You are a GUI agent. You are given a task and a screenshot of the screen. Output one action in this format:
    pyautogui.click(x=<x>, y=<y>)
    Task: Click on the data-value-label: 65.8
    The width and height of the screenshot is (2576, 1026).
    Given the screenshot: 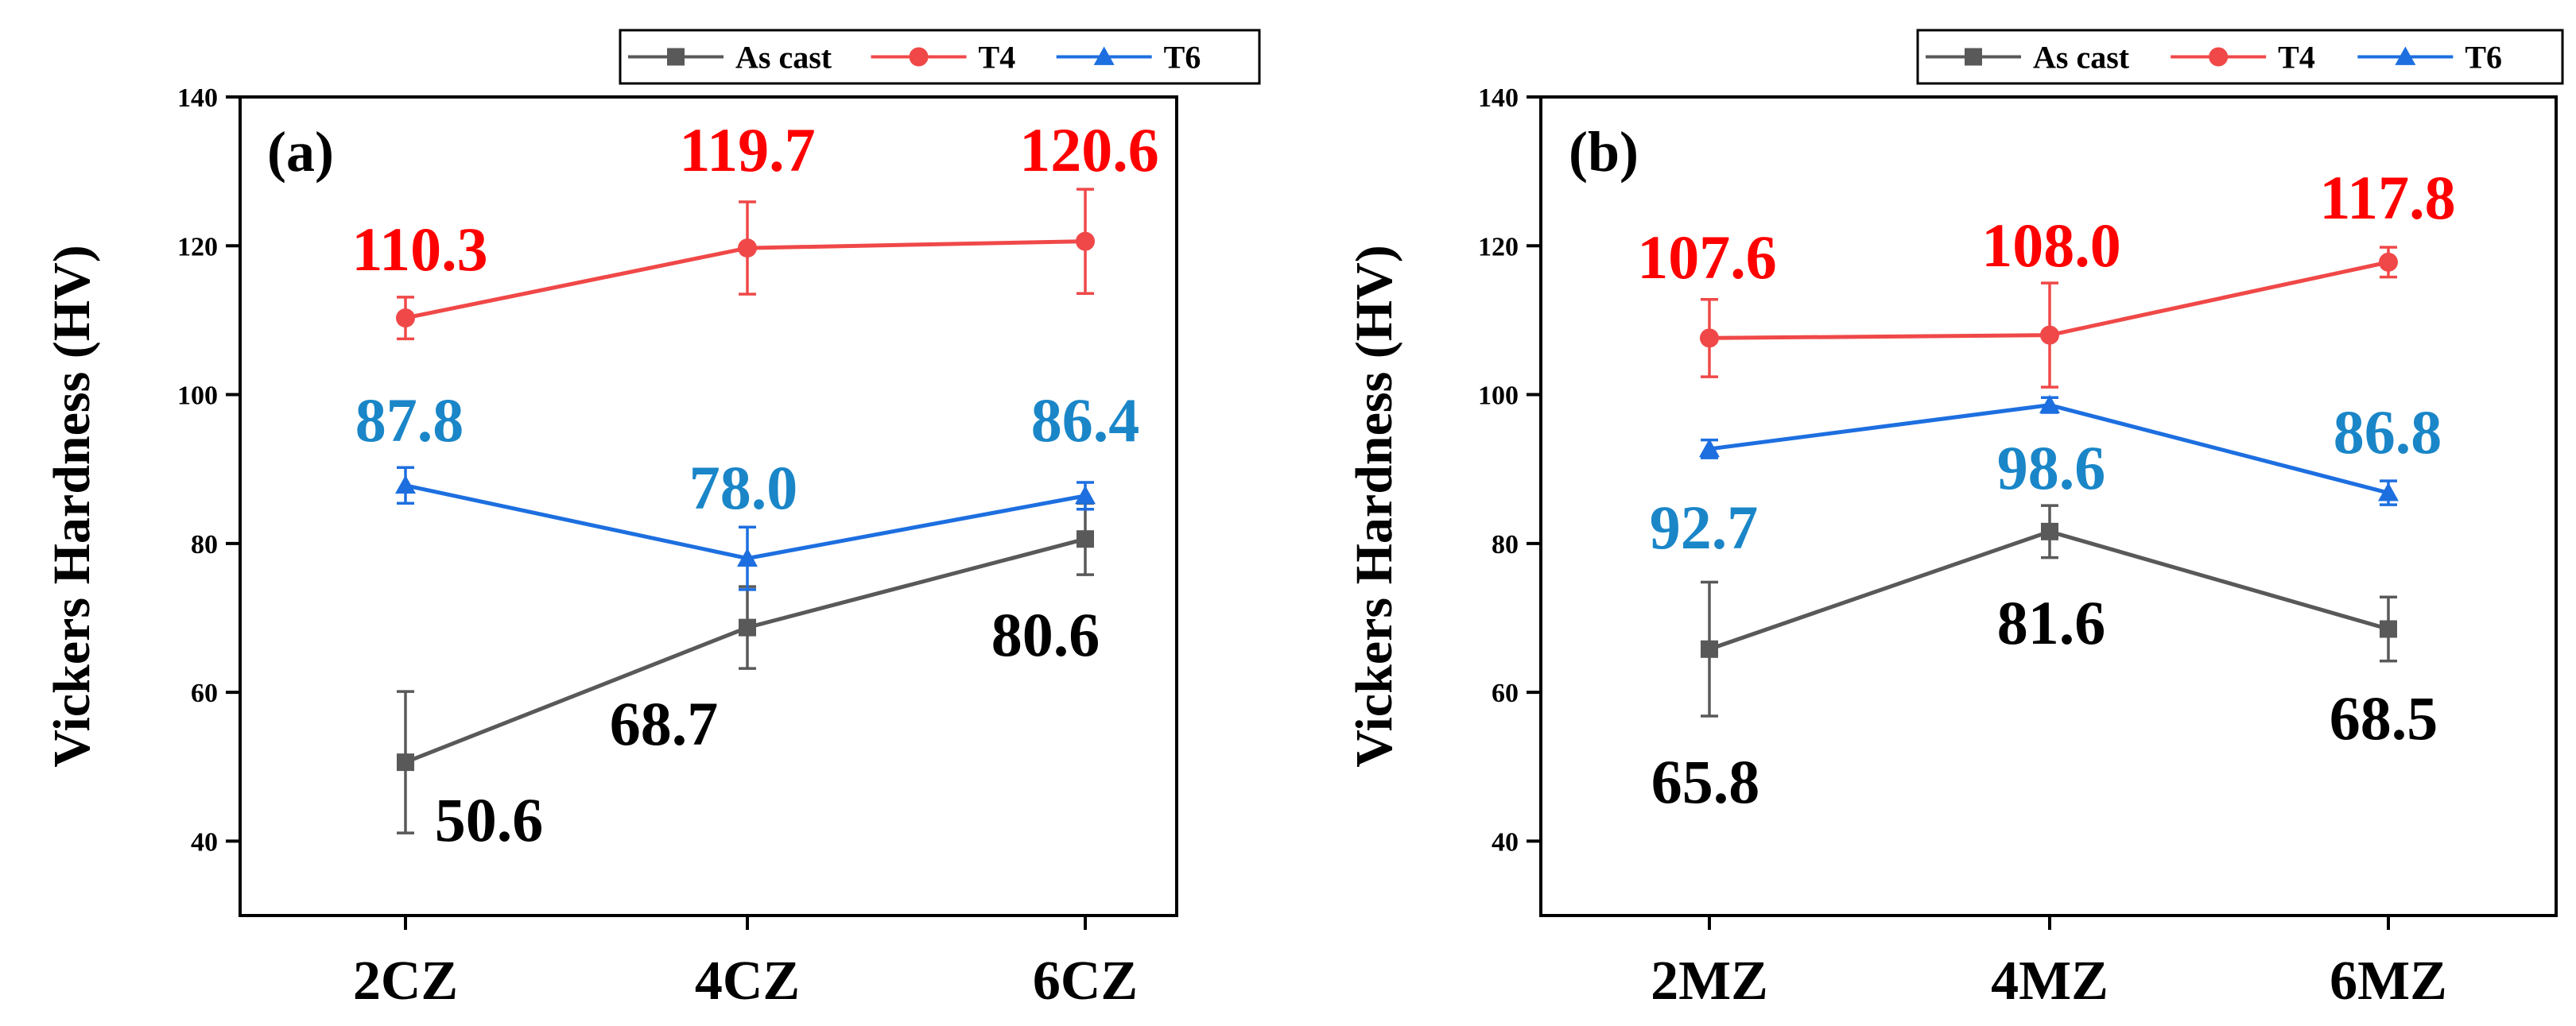 What is the action you would take?
    pyautogui.click(x=1705, y=781)
    